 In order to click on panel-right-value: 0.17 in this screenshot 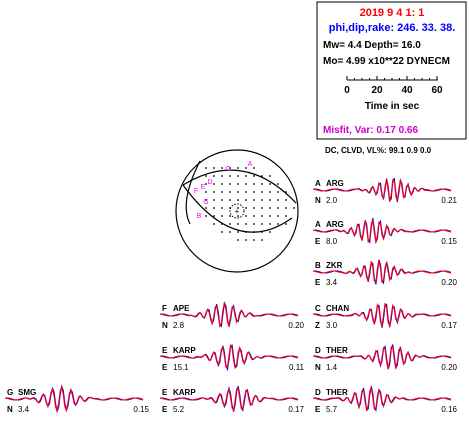, I will do `click(449, 325)`.